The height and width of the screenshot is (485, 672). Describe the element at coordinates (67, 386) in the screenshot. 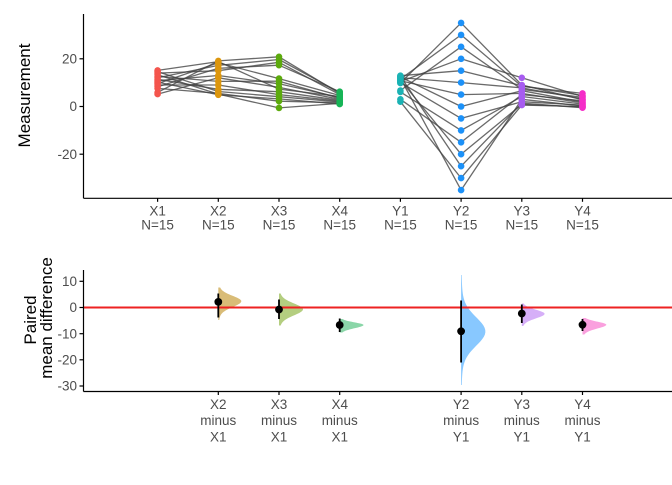

I see `svg-text: -30` at that location.